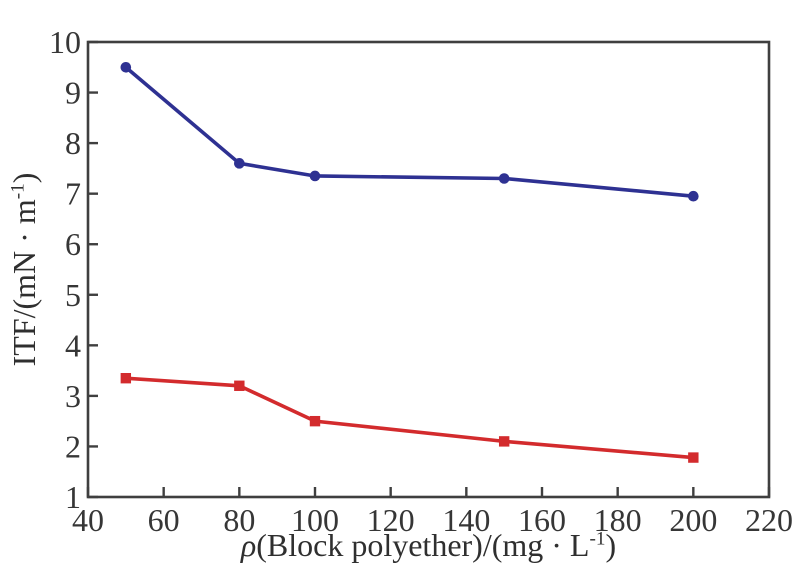  I want to click on lower-red-series-line, so click(410, 418).